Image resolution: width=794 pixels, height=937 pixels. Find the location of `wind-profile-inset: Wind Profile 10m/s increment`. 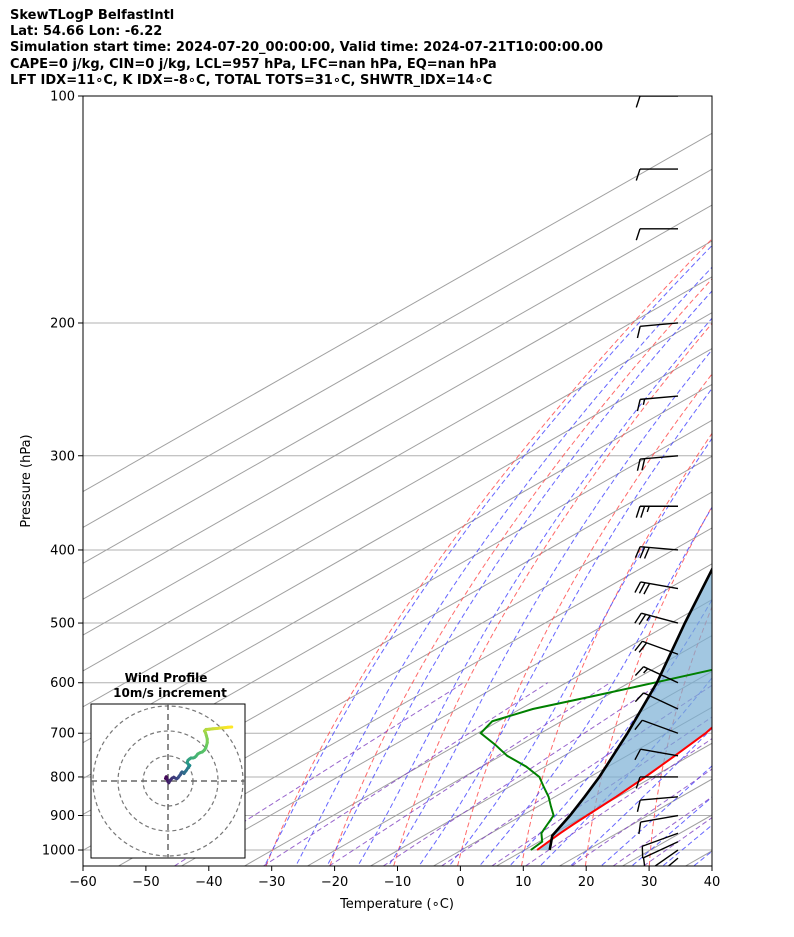

wind-profile-inset: Wind Profile 10m/s increment is located at coordinates (168, 765).